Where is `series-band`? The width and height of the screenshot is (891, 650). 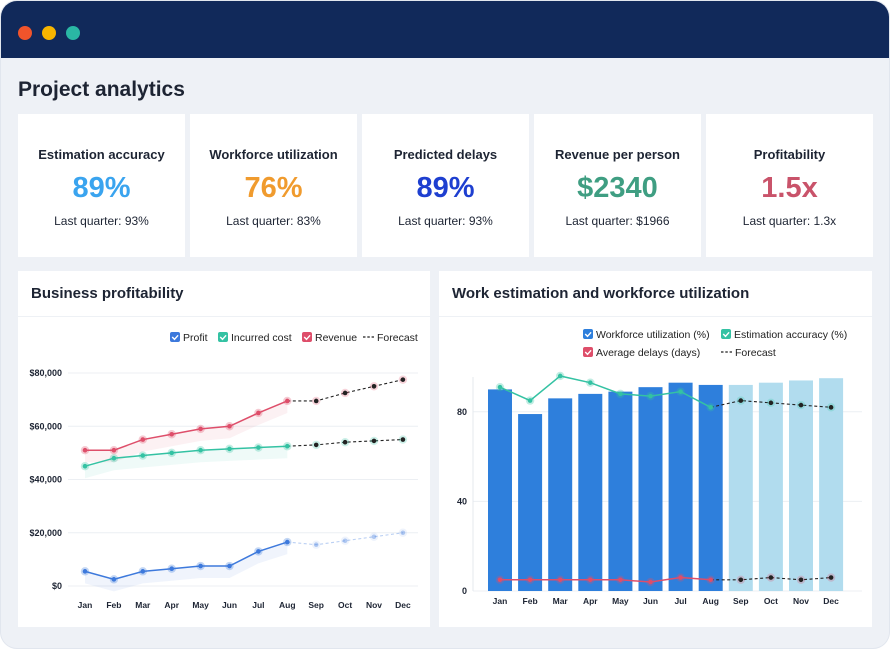
series-band is located at coordinates (186, 462).